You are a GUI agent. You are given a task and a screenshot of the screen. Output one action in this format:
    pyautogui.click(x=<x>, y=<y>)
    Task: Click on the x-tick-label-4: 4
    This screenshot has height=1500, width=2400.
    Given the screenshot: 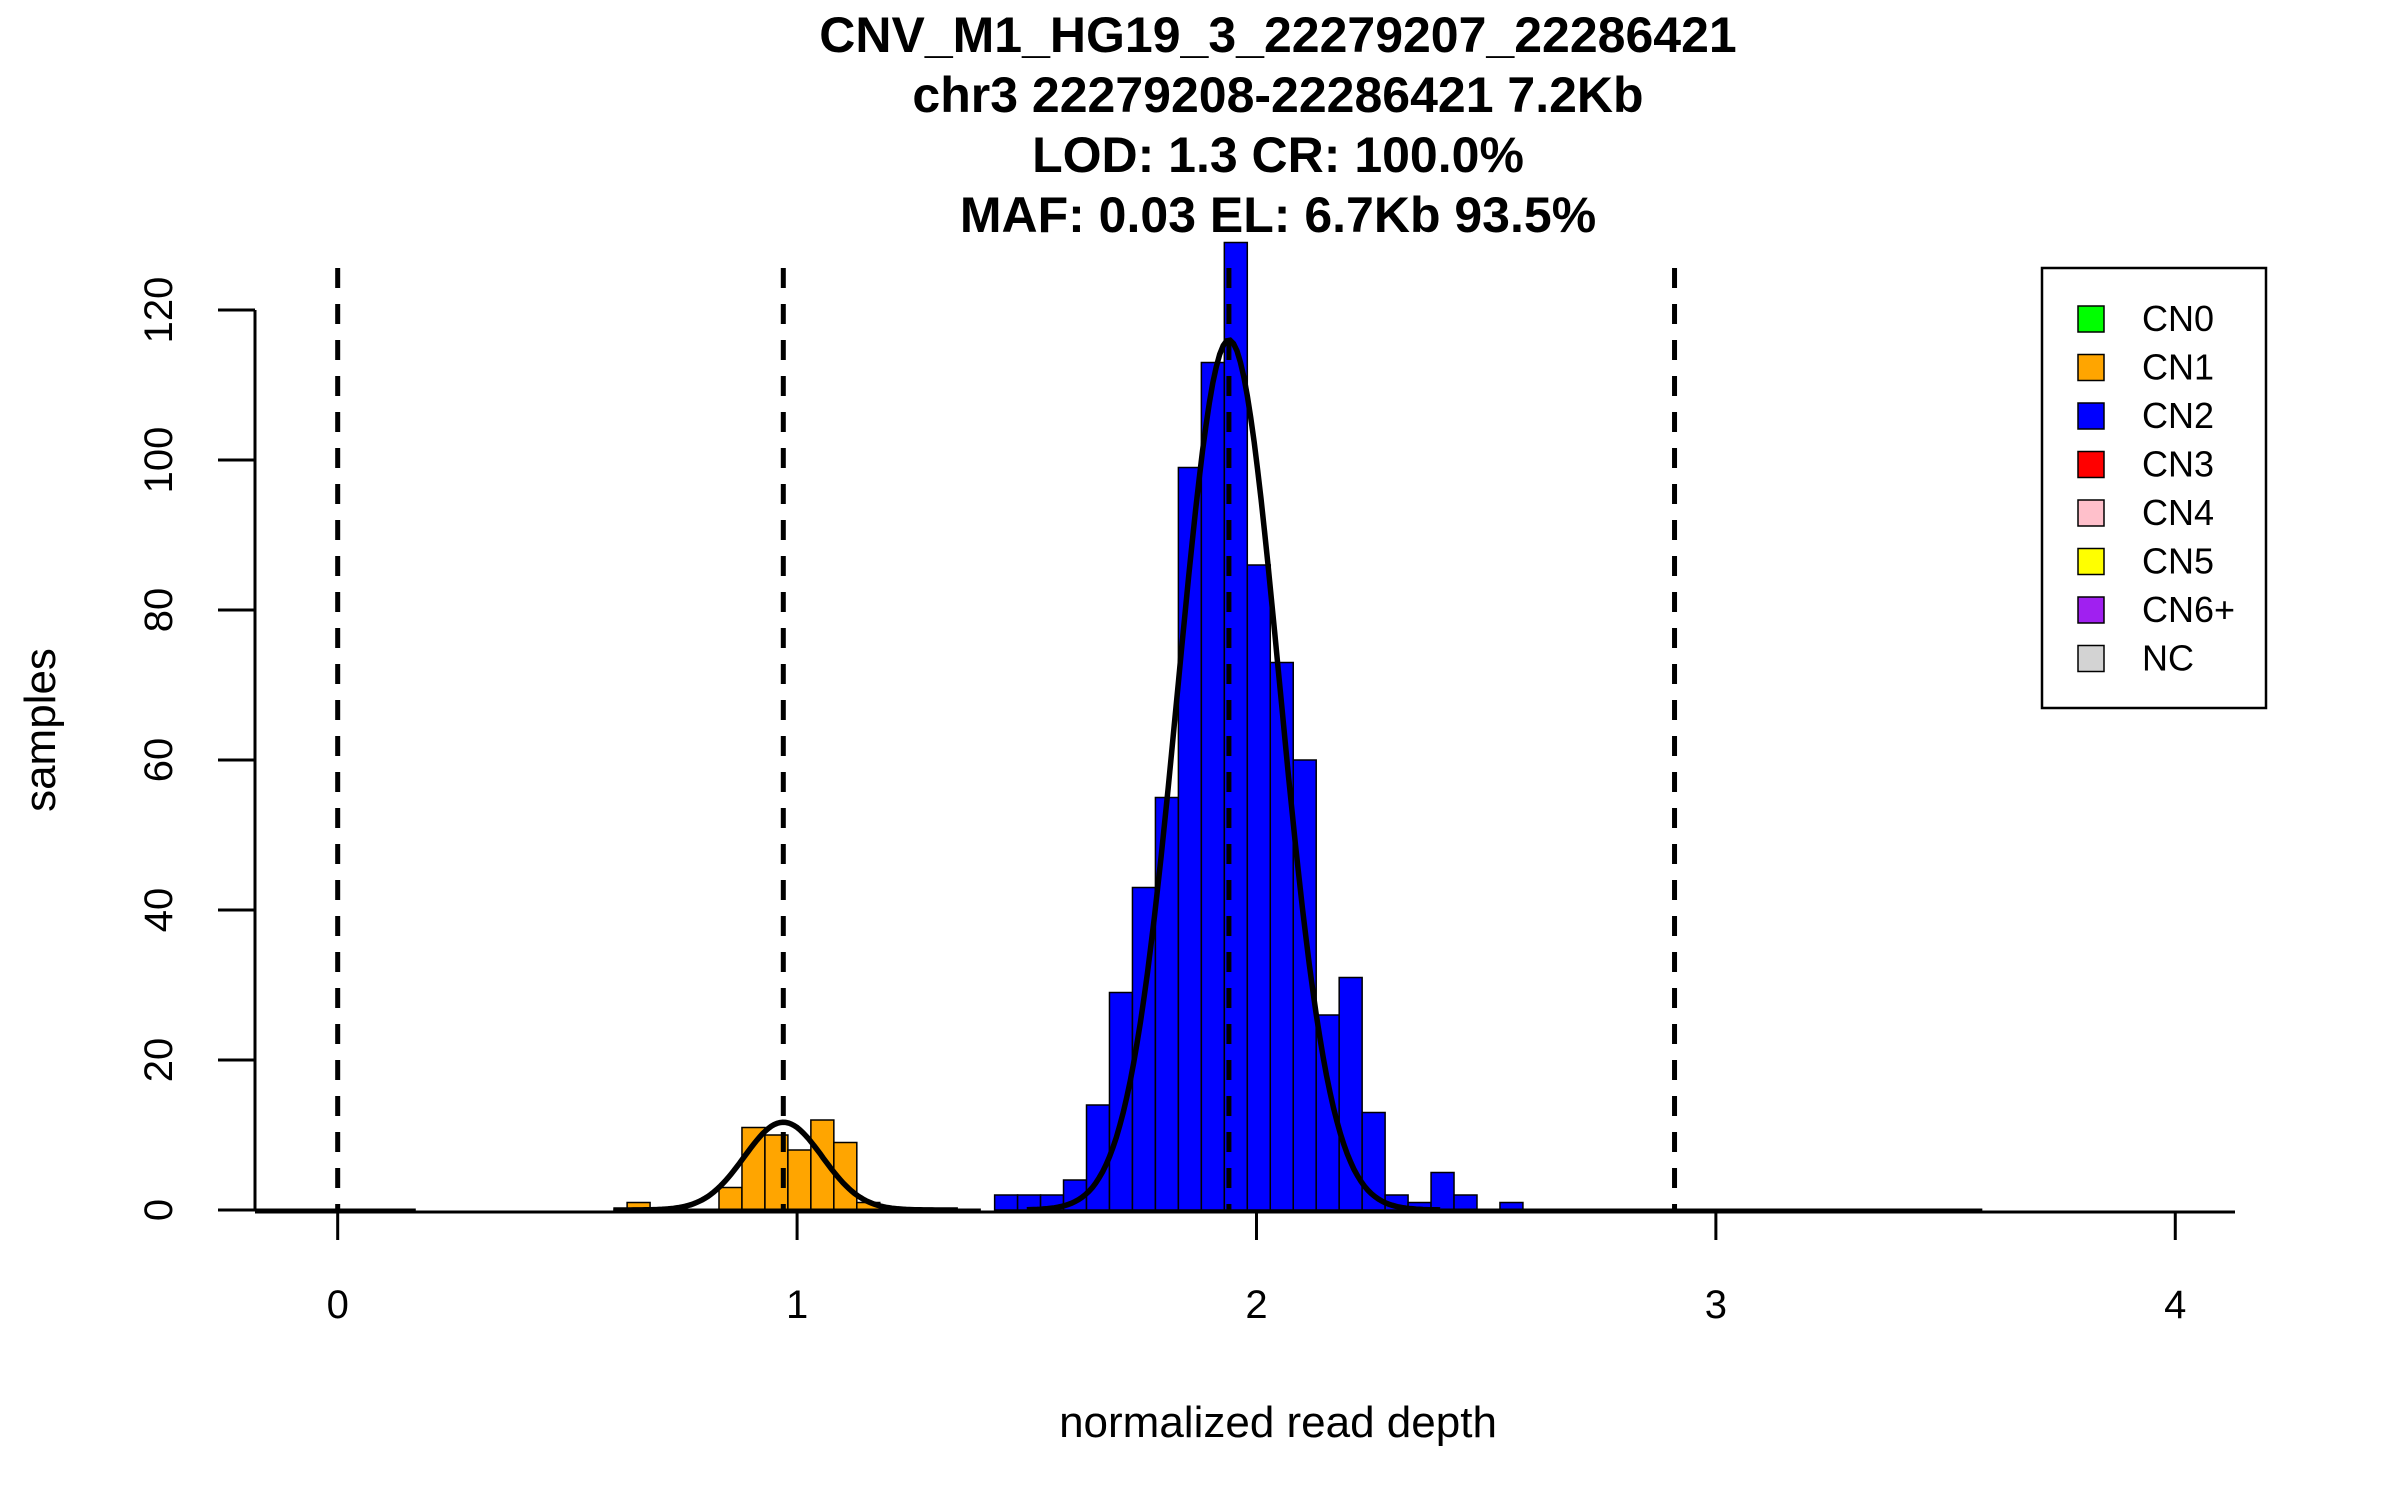 What is the action you would take?
    pyautogui.click(x=2175, y=1305)
    